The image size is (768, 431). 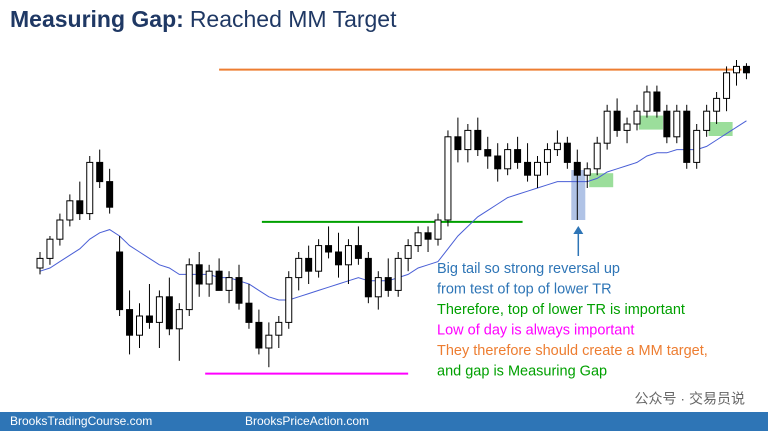 What do you see at coordinates (535, 330) in the screenshot?
I see `annotation: Low of day is always important` at bounding box center [535, 330].